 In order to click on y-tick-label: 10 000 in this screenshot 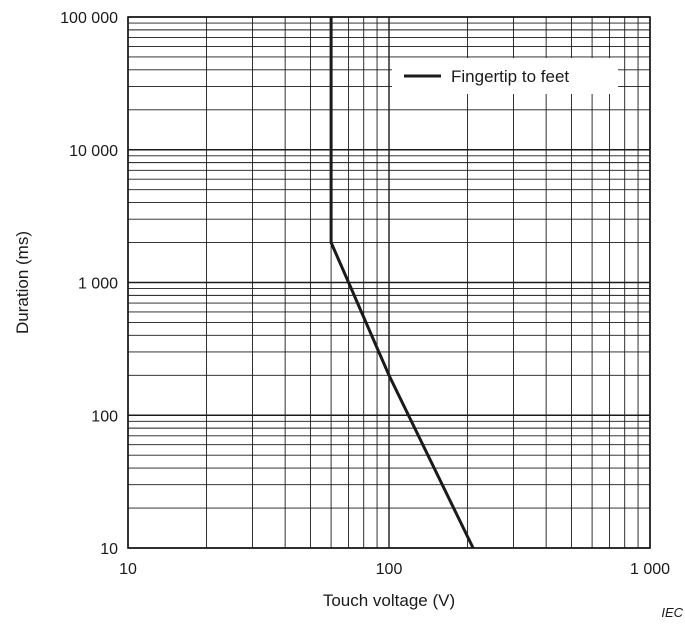, I will do `click(93, 151)`.